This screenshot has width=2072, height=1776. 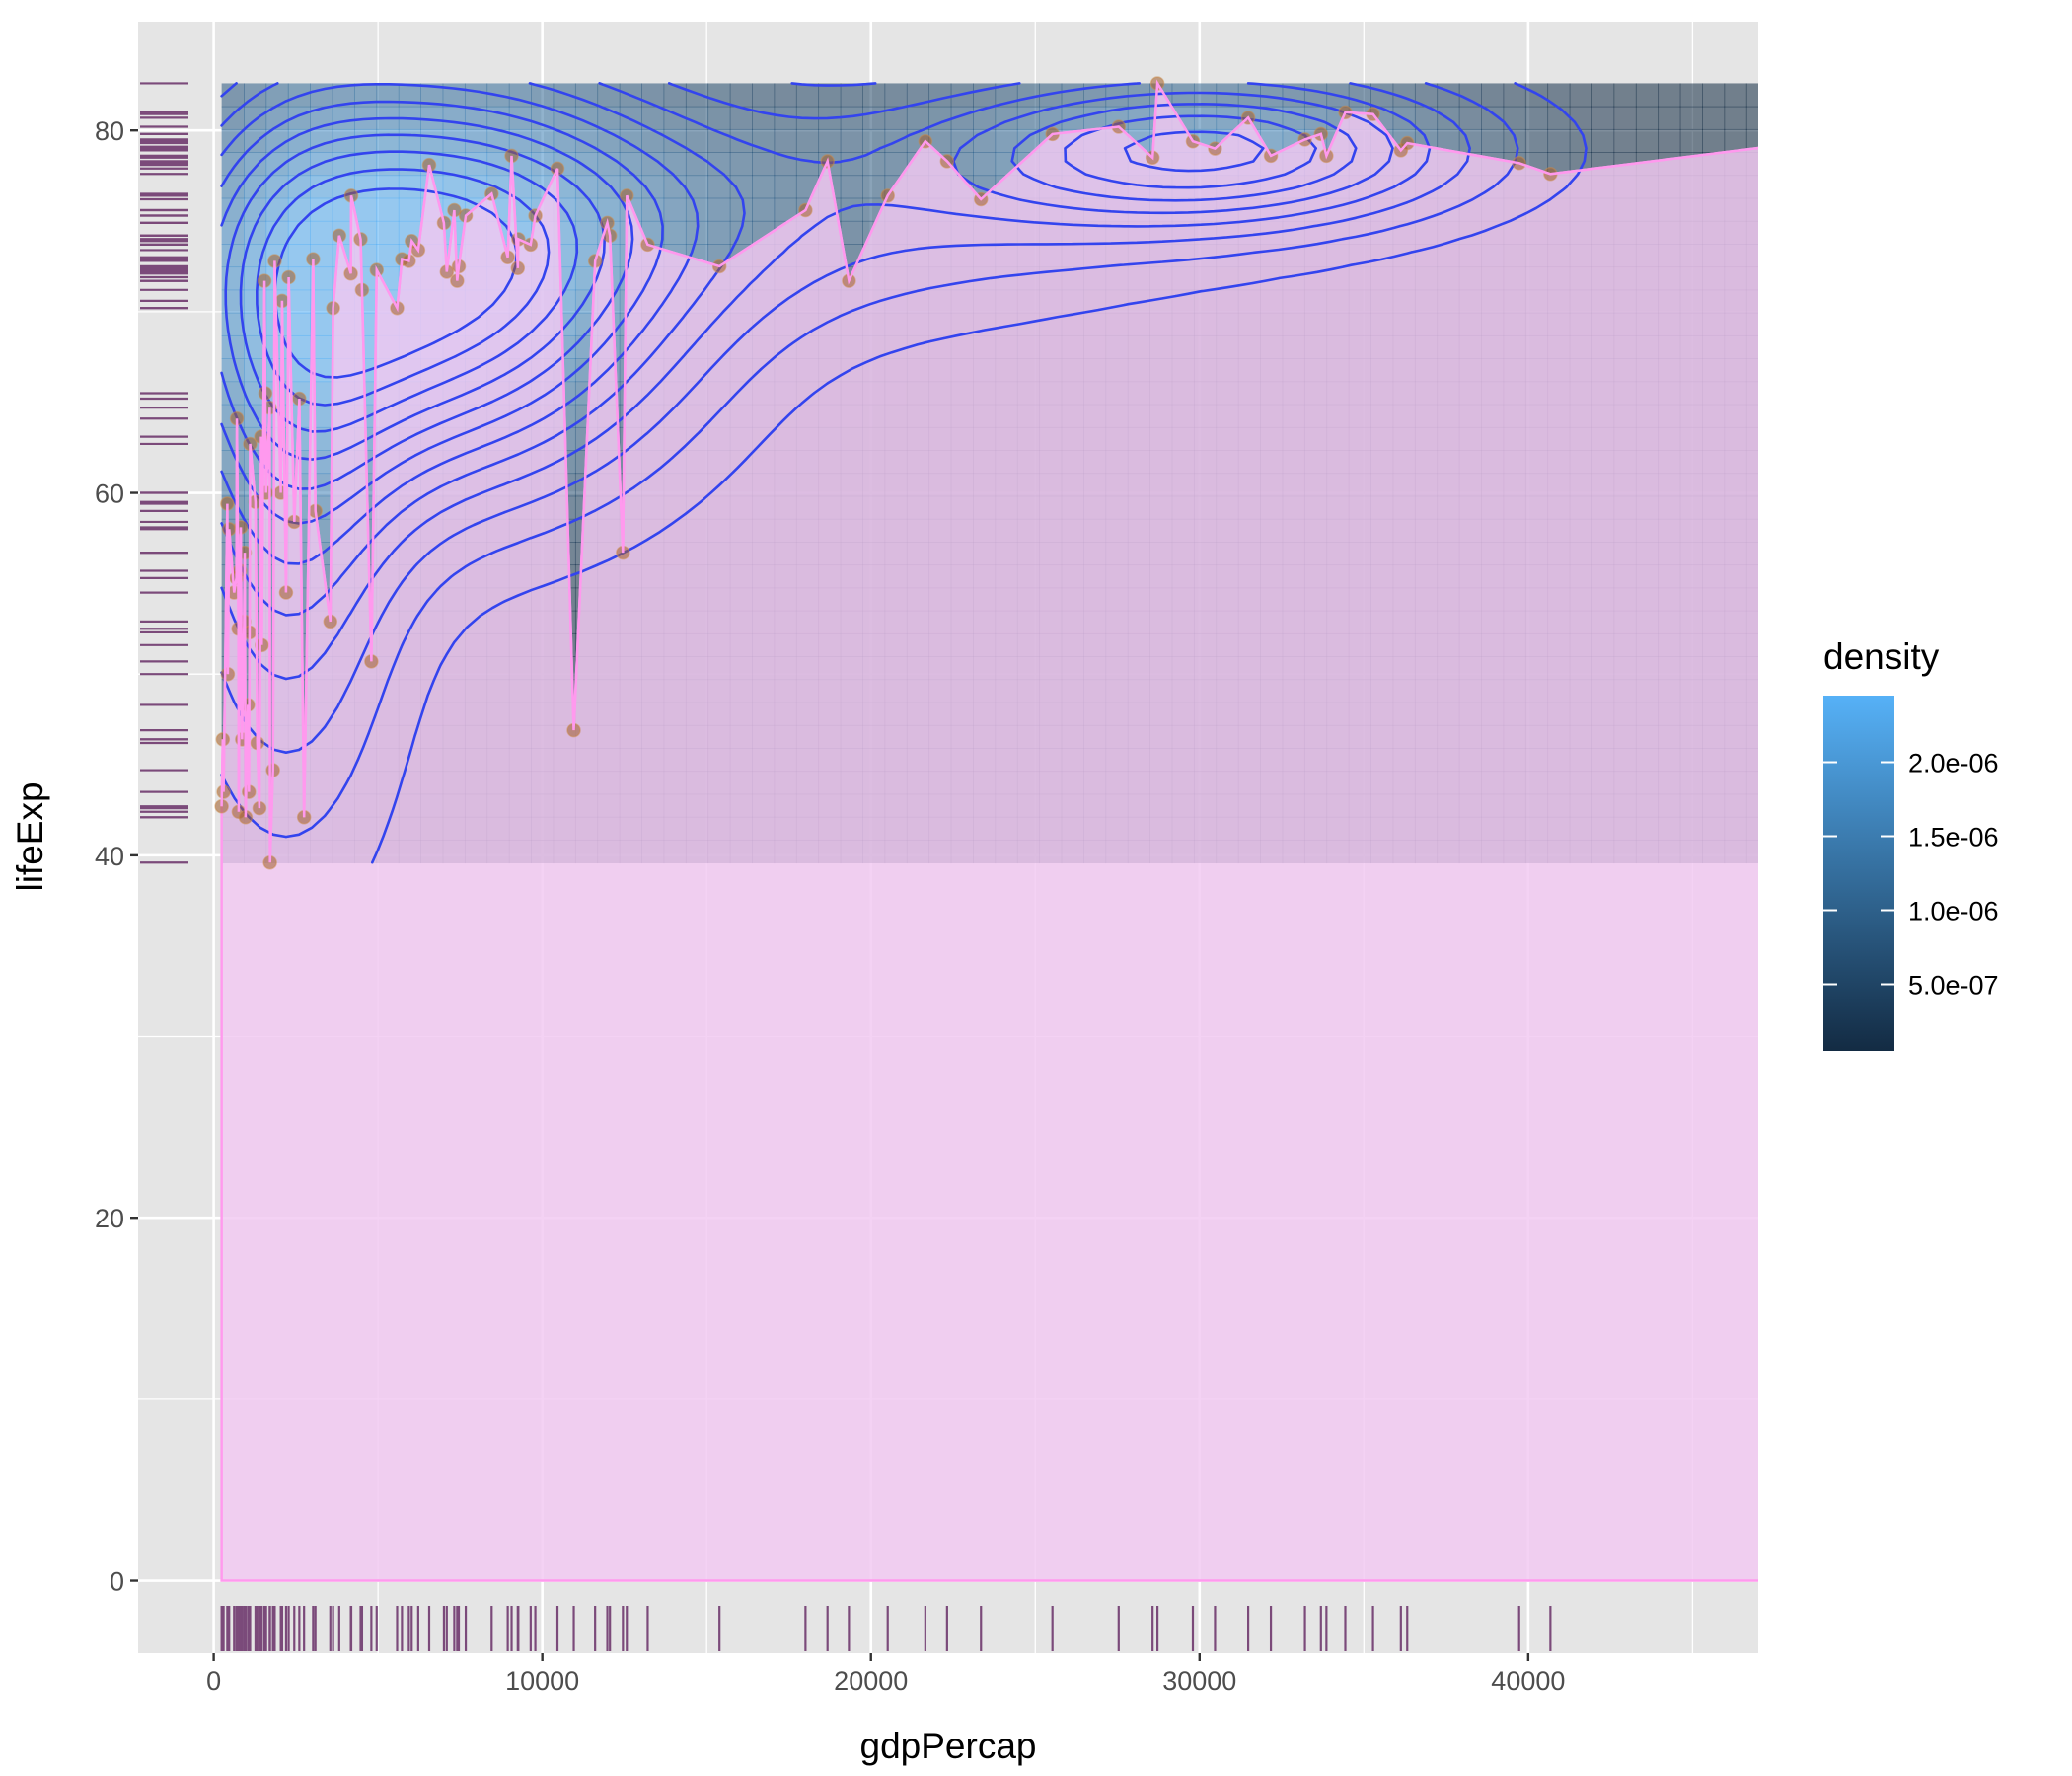 What do you see at coordinates (1769, 147) in the screenshot?
I see `data-point` at bounding box center [1769, 147].